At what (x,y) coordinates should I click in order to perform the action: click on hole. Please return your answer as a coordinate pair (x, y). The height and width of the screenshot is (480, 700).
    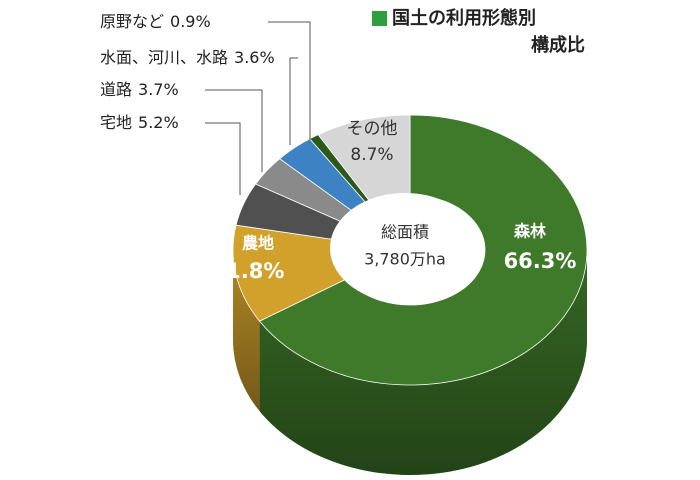
    Looking at the image, I should click on (405, 248).